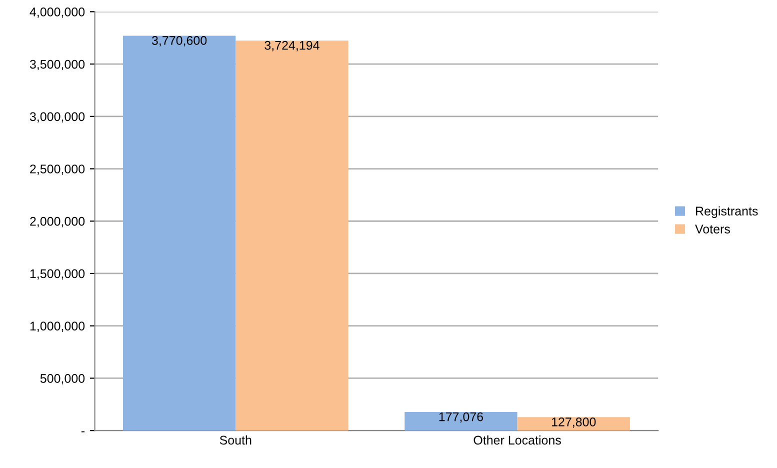  What do you see at coordinates (57, 13) in the screenshot?
I see `y-tick-label: 4,000,000` at bounding box center [57, 13].